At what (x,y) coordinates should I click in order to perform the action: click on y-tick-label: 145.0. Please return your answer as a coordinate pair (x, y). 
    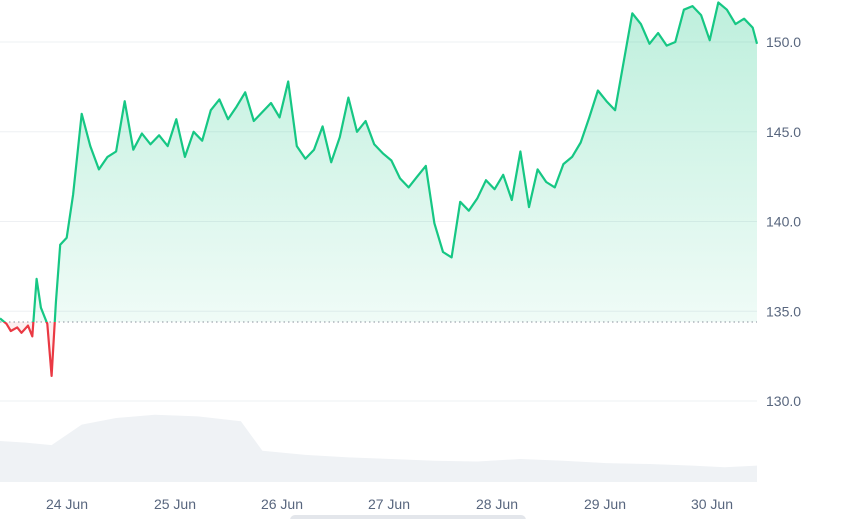
    Looking at the image, I should click on (783, 132).